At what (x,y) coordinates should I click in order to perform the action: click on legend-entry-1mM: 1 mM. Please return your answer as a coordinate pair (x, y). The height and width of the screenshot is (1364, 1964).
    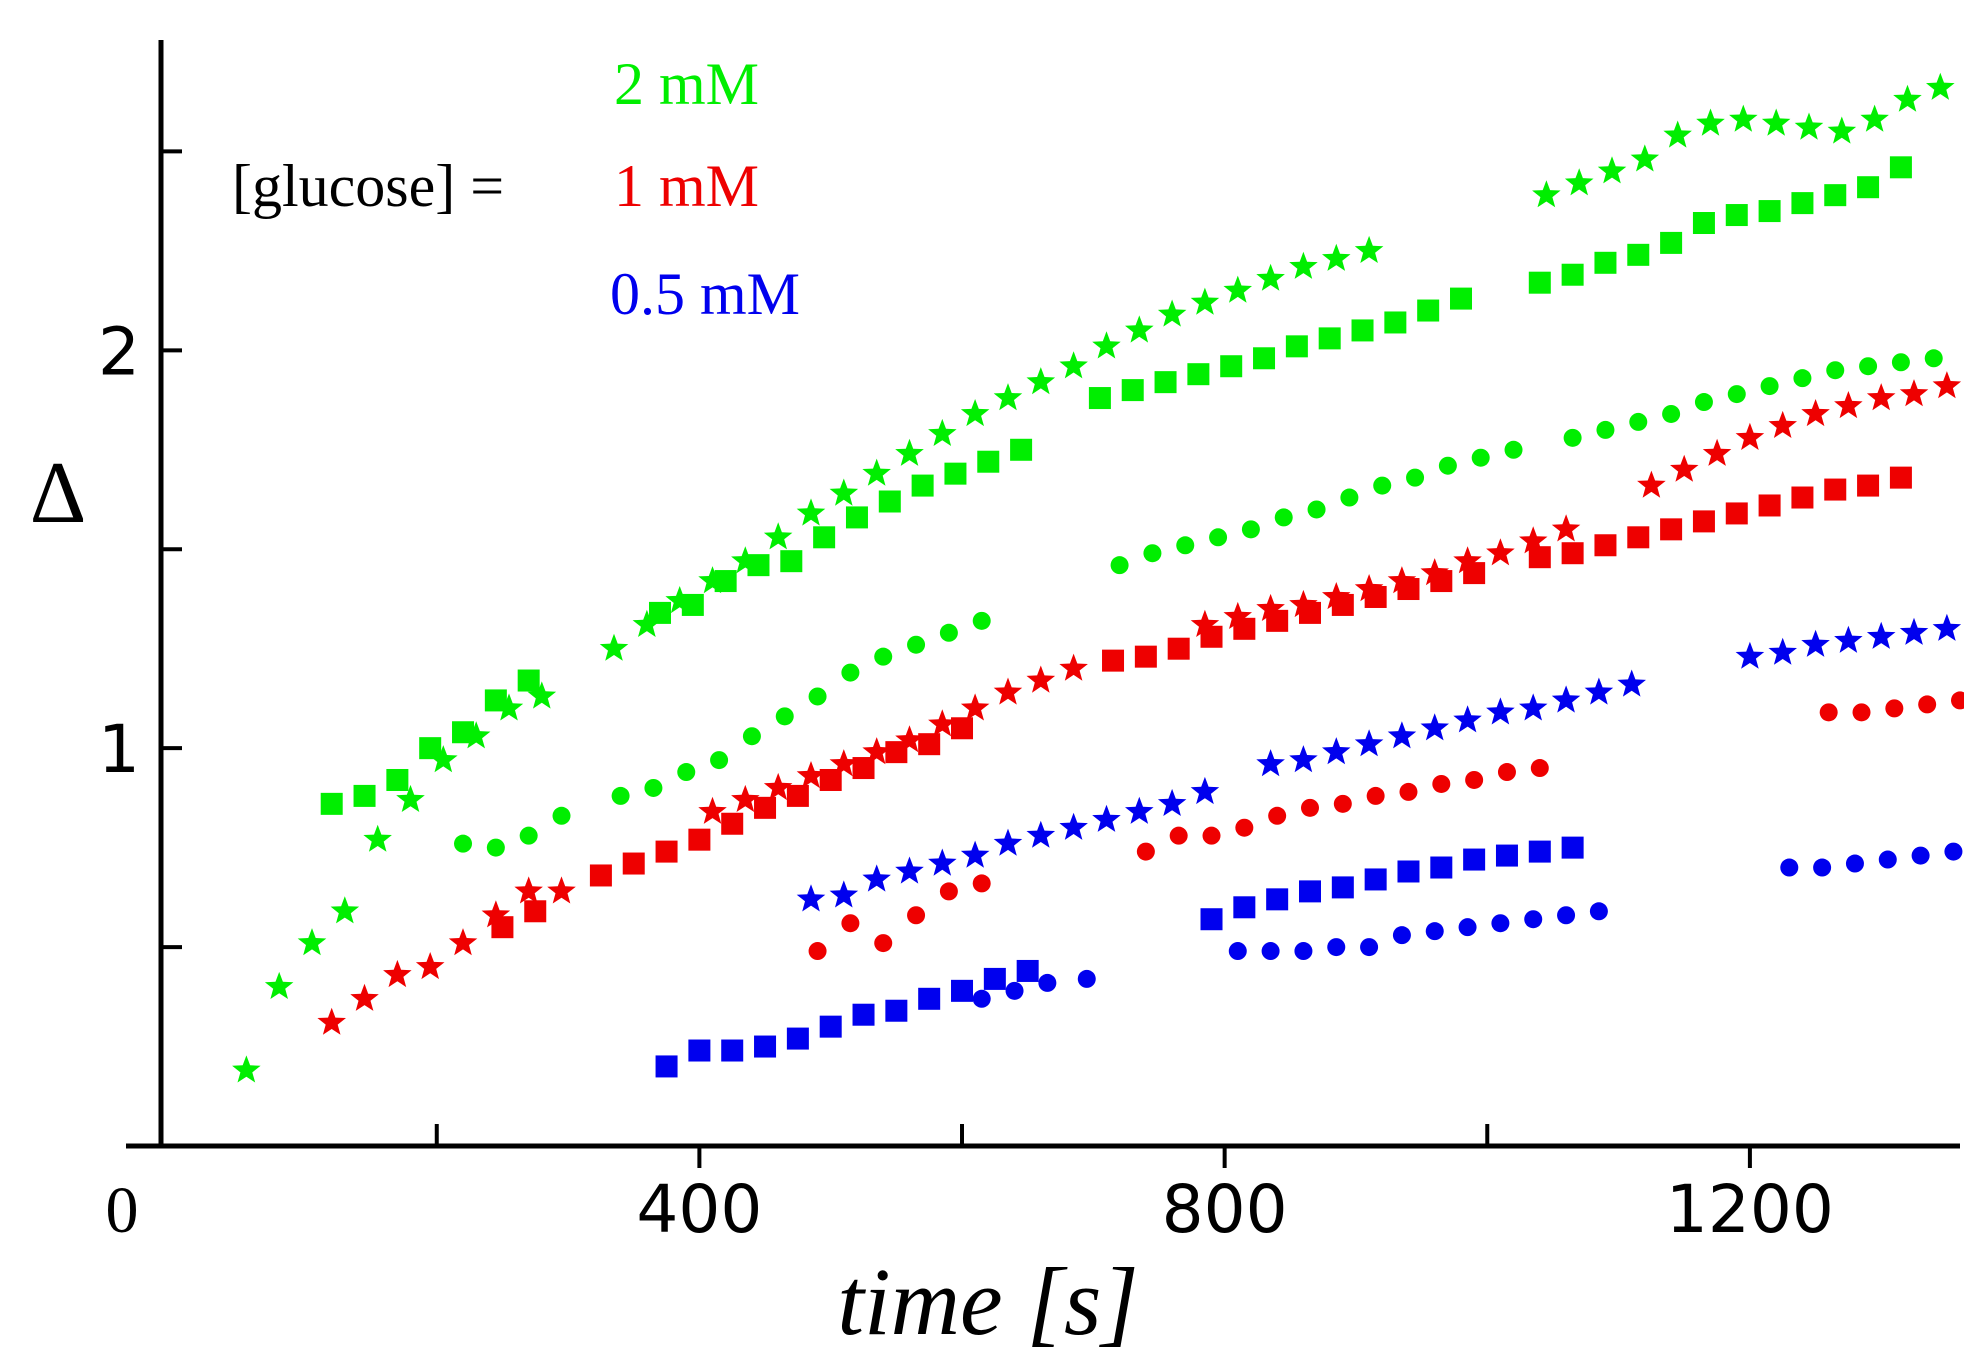
    Looking at the image, I should click on (686, 186).